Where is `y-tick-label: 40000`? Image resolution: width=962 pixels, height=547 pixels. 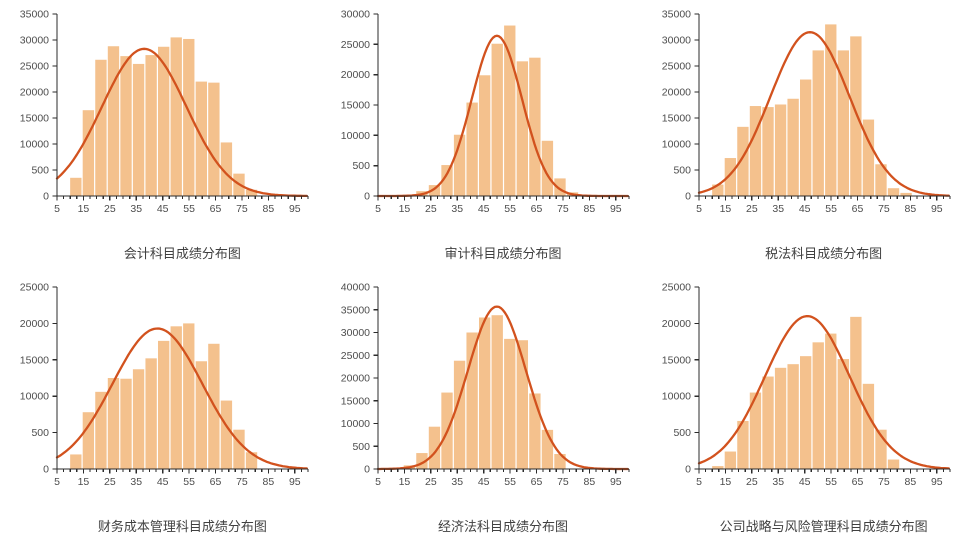
y-tick-label: 40000 is located at coordinates (355, 288).